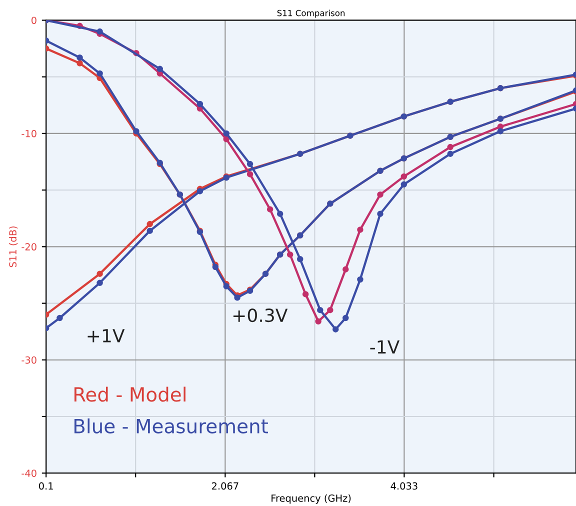 The image size is (576, 506). What do you see at coordinates (260, 315) in the screenshot?
I see `annotation: +0.3V` at bounding box center [260, 315].